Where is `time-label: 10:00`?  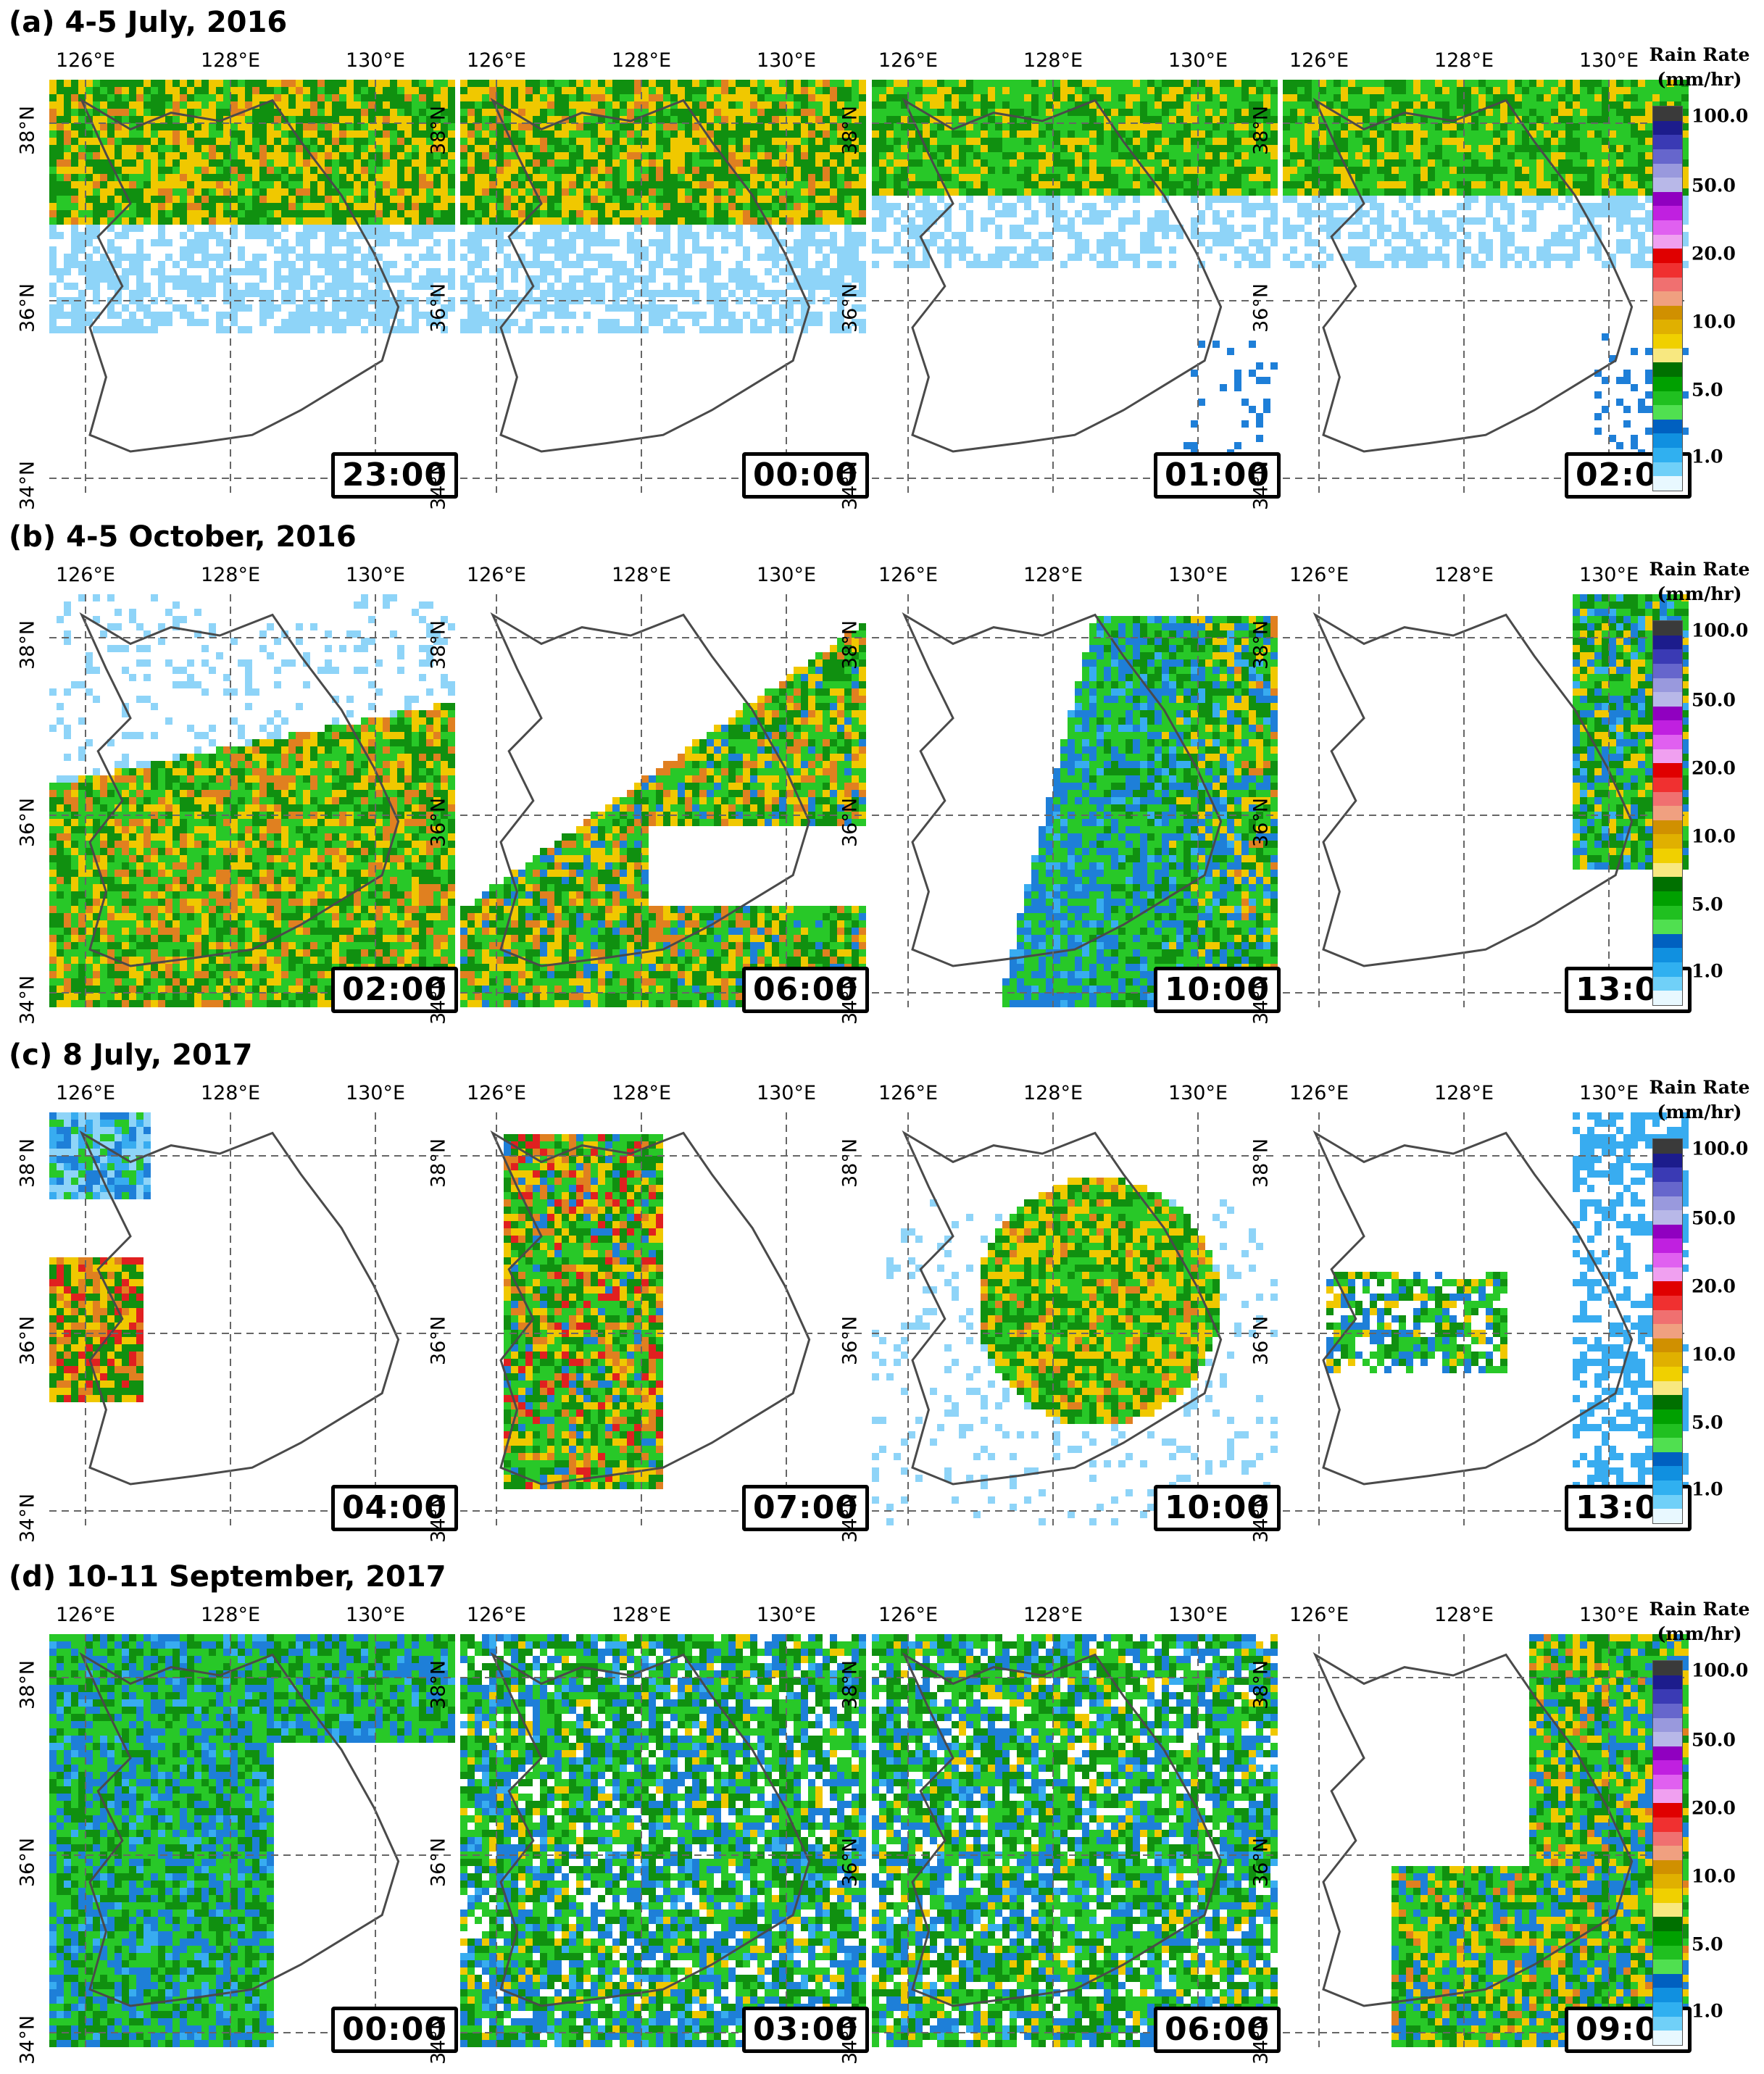 time-label: 10:00 is located at coordinates (1217, 1508).